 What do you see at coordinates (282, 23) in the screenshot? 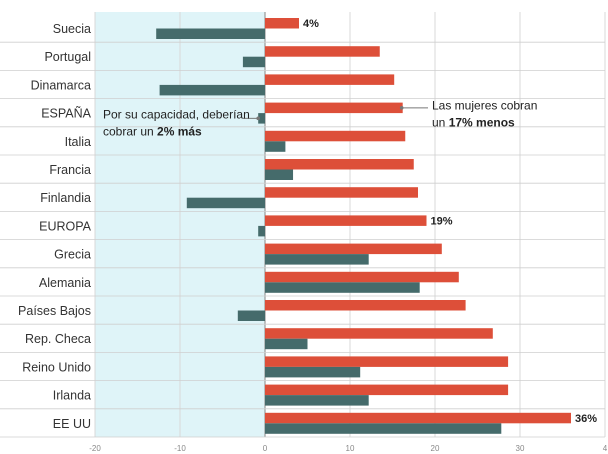
I see `bar-series1-suecia` at bounding box center [282, 23].